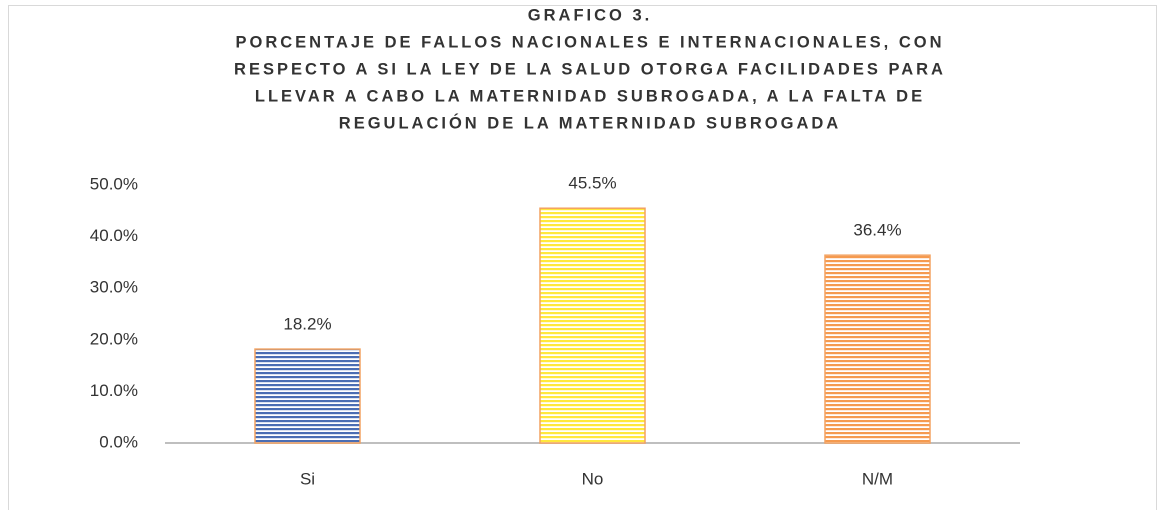 Image resolution: width=1165 pixels, height=510 pixels. I want to click on y-tick-label: 0.0%, so click(118, 441).